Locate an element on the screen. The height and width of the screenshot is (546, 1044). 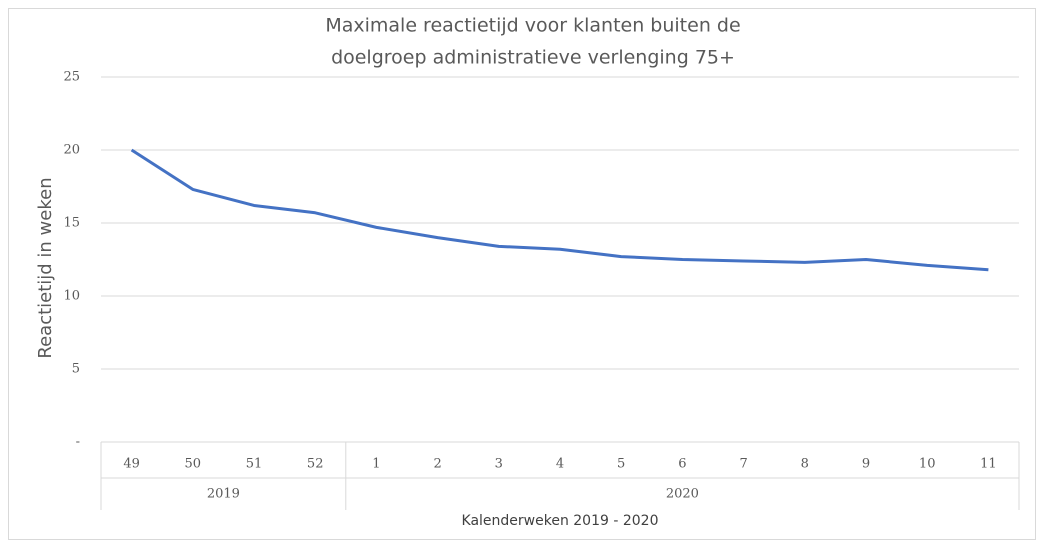
x-tick-label: 6 is located at coordinates (682, 464).